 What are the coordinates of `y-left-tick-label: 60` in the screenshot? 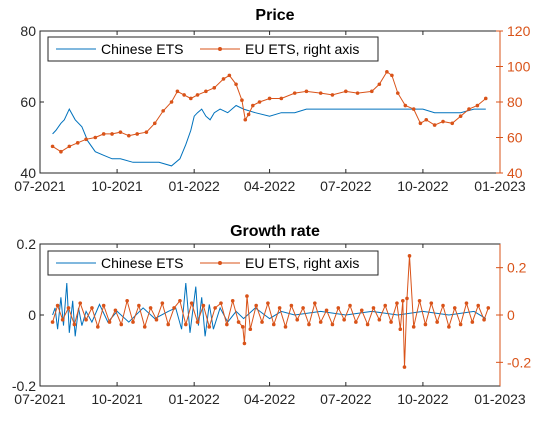 It's located at (28, 102).